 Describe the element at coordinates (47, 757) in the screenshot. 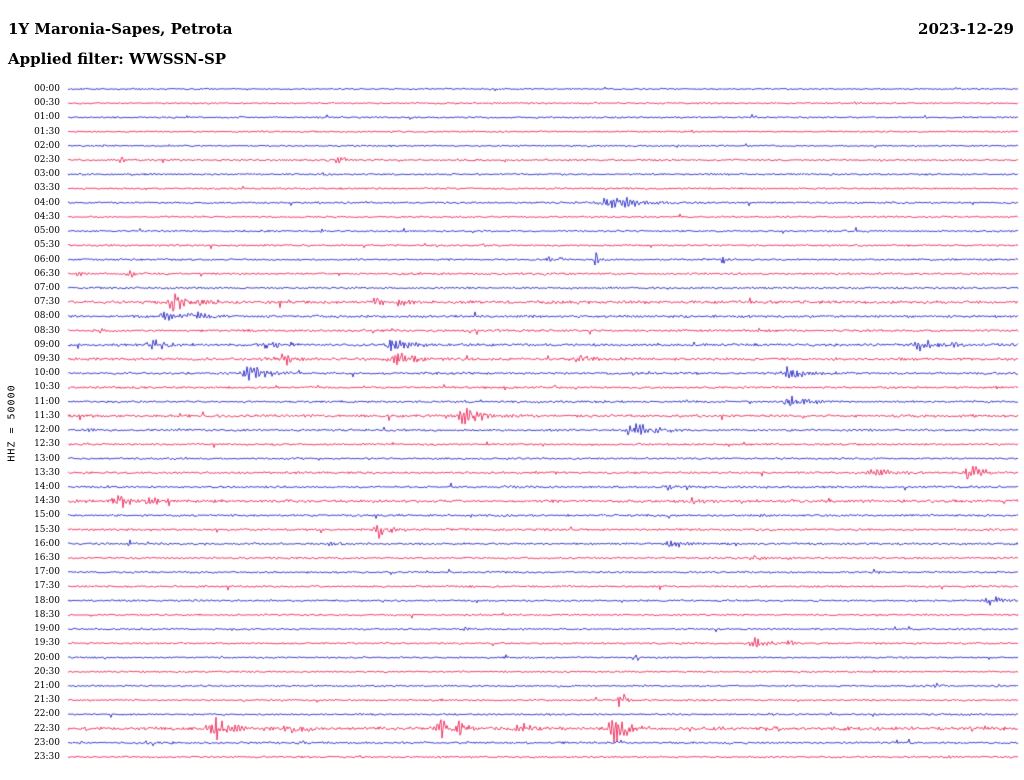

I see `time-label: 23:30` at that location.